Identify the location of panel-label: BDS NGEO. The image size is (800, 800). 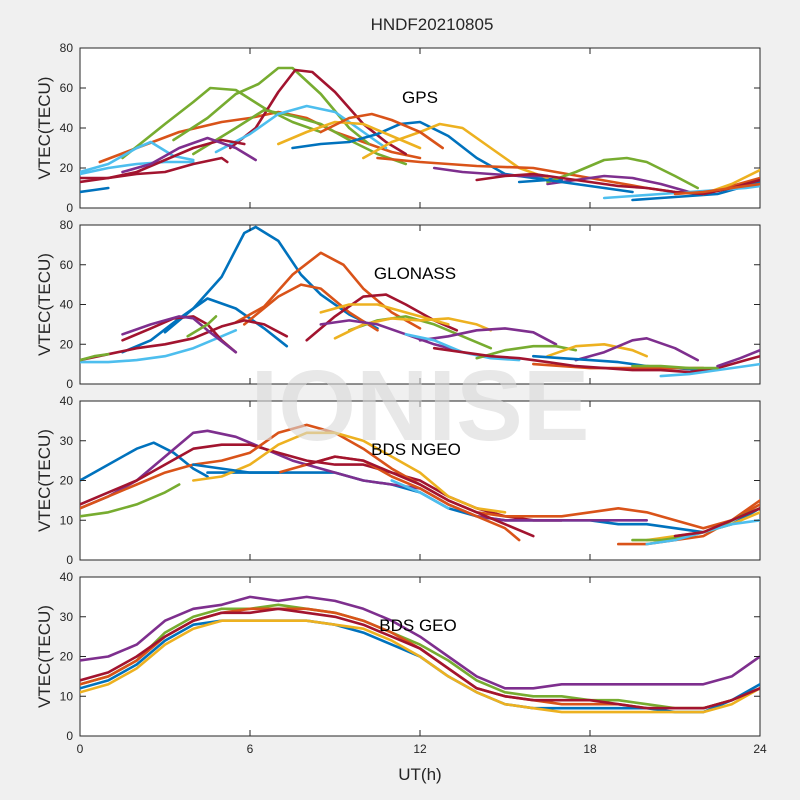
(416, 449).